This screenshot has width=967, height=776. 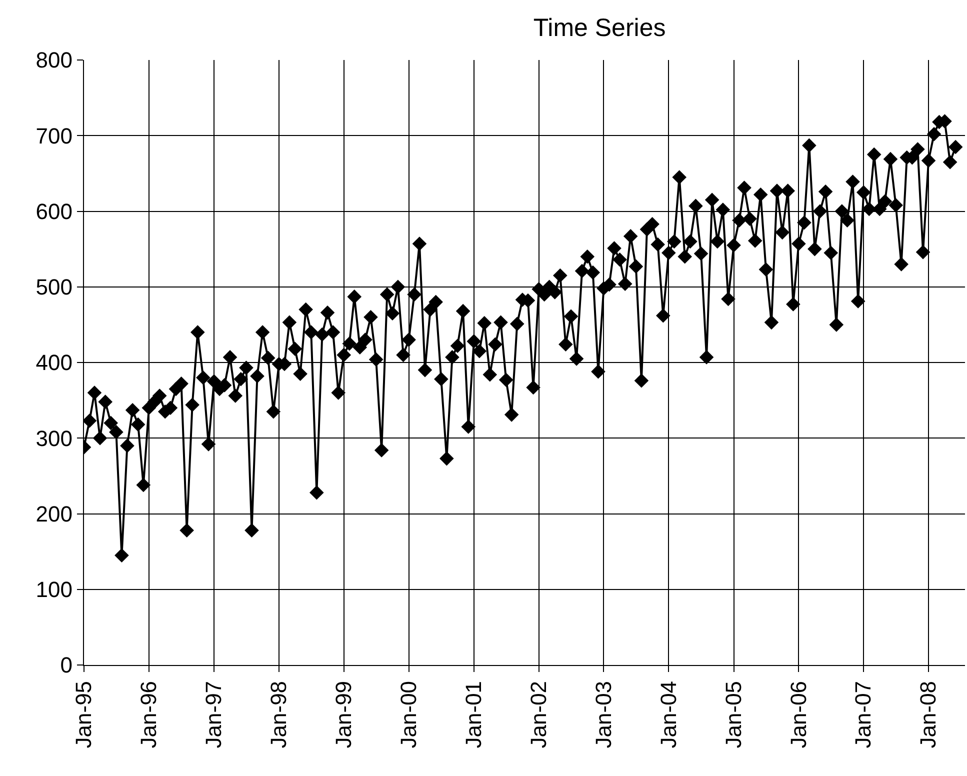 What do you see at coordinates (54, 589) in the screenshot?
I see `y-tick-label: 100` at bounding box center [54, 589].